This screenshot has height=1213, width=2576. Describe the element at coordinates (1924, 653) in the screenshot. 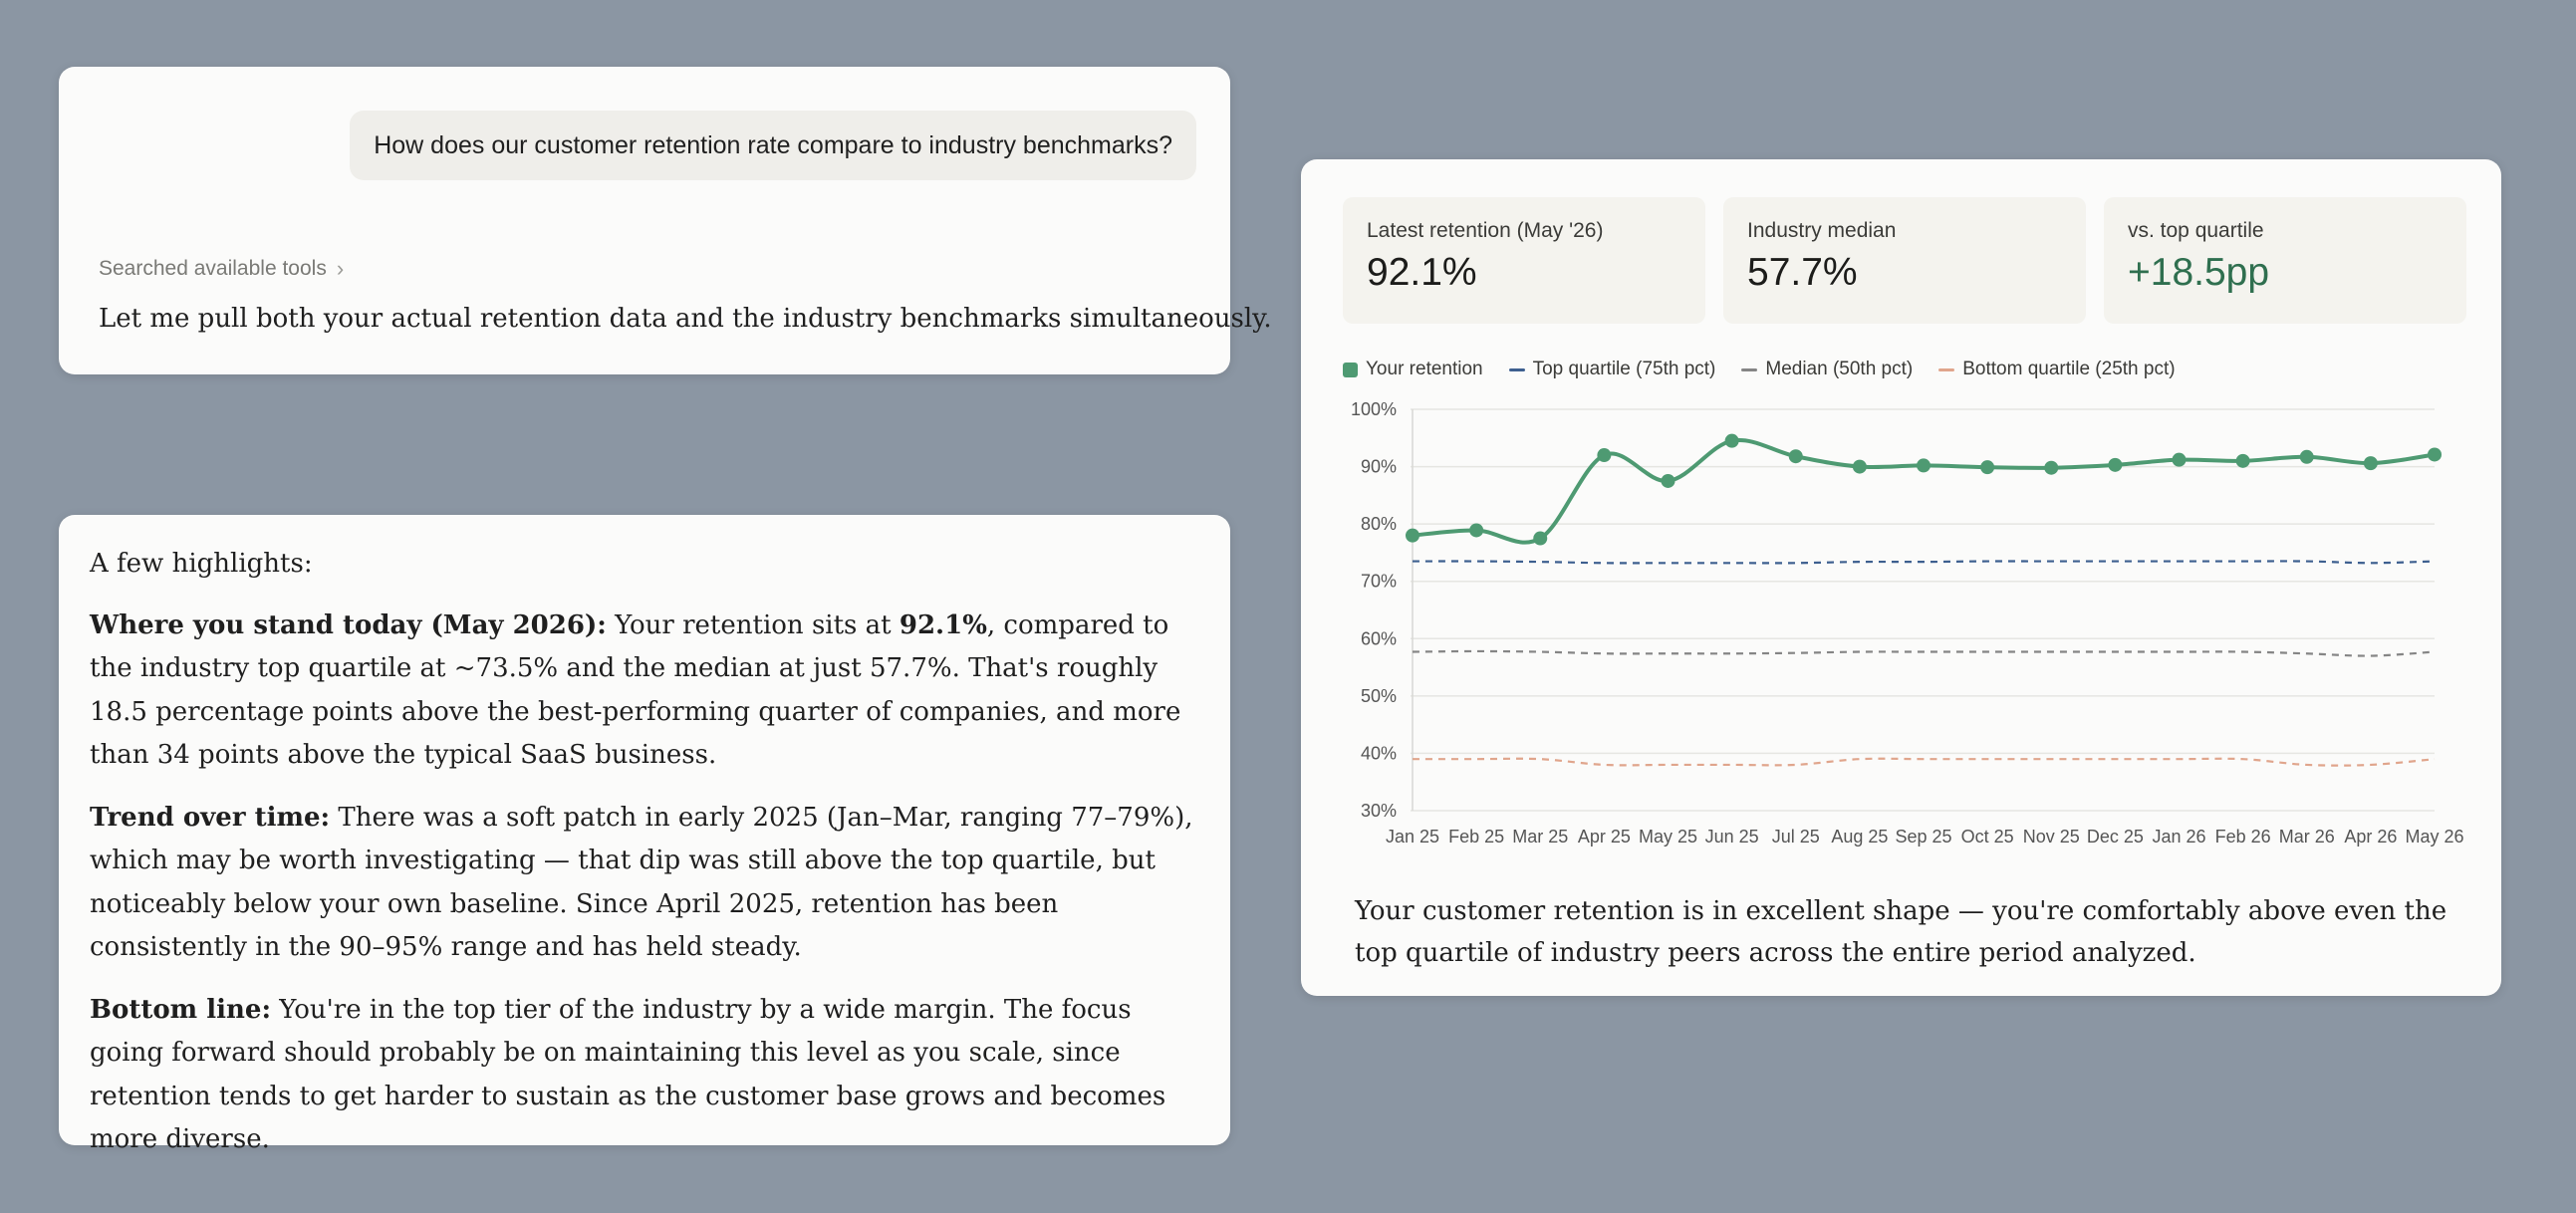

I see `series-line-median` at that location.